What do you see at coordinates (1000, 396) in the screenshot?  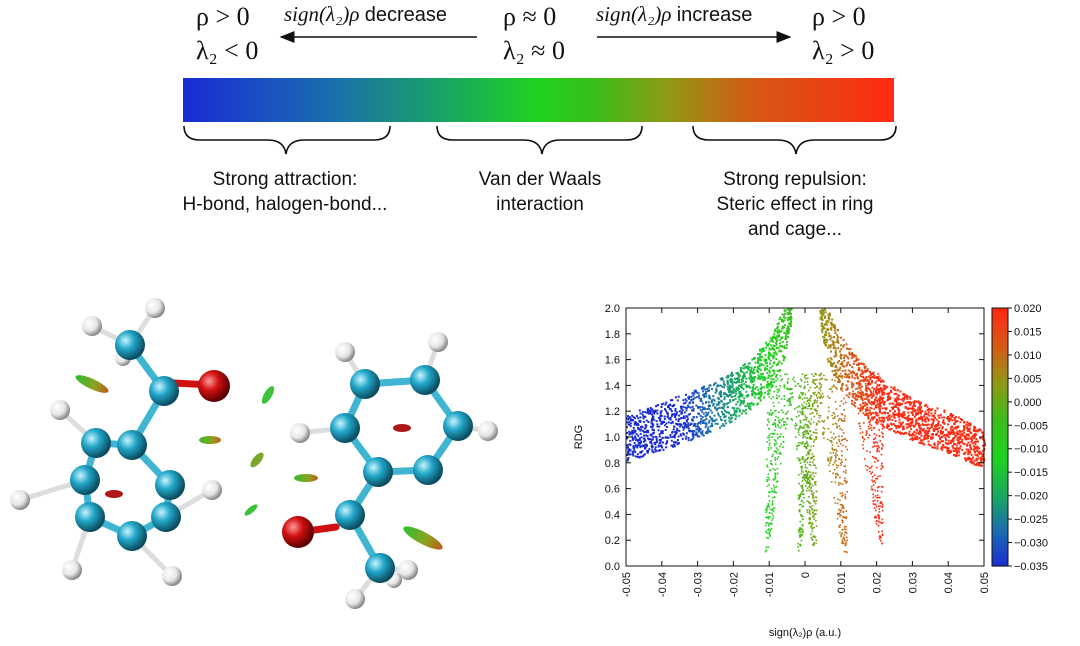 I see `colorbar-segment` at bounding box center [1000, 396].